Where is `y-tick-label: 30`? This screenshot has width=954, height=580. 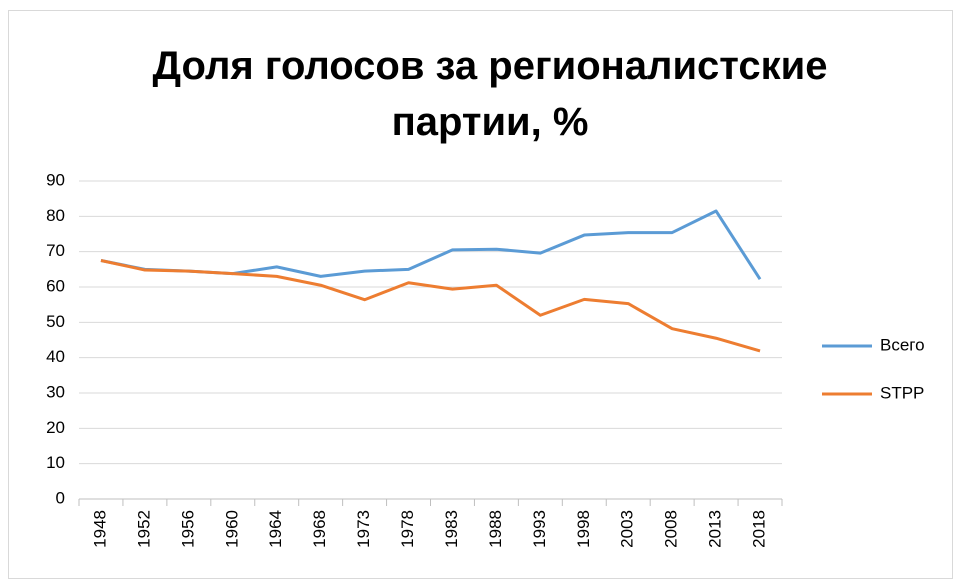 y-tick-label: 30 is located at coordinates (55, 391).